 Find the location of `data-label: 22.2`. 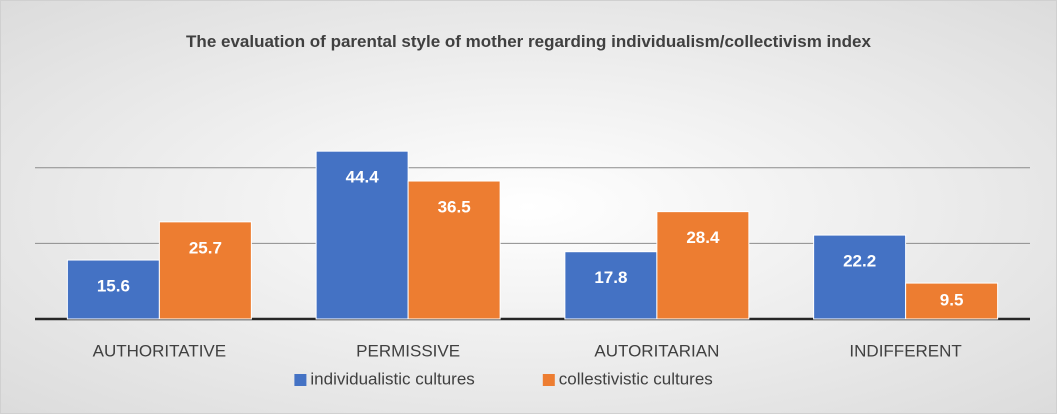

data-label: 22.2 is located at coordinates (859, 261).